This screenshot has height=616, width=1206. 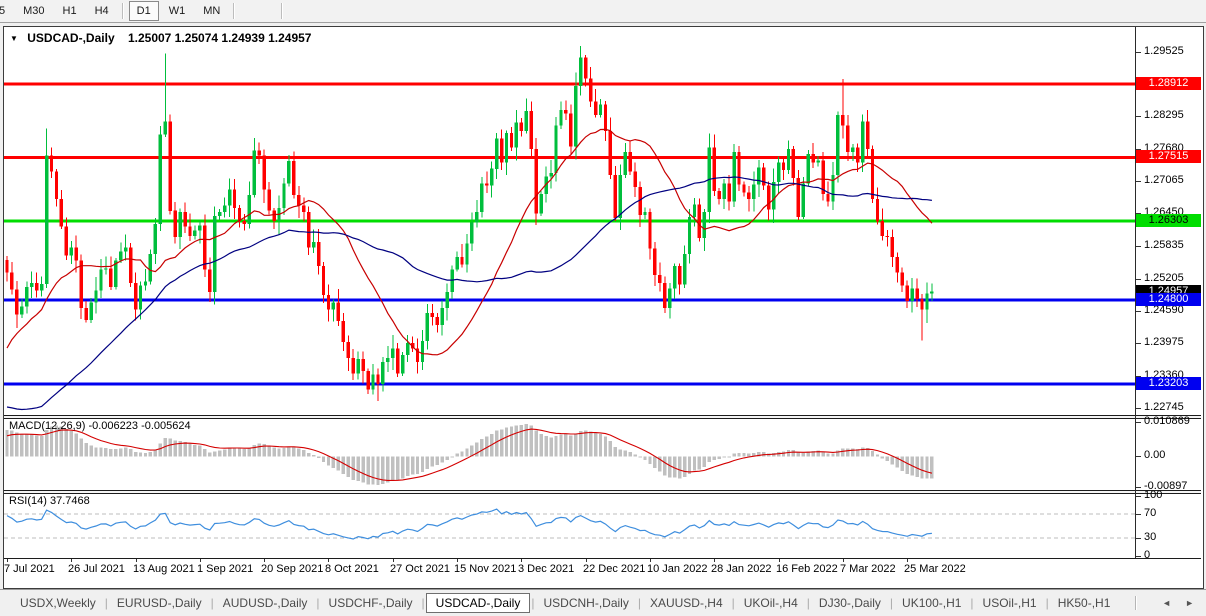 What do you see at coordinates (935, 569) in the screenshot?
I see `date-label: 25 Mar 2022` at bounding box center [935, 569].